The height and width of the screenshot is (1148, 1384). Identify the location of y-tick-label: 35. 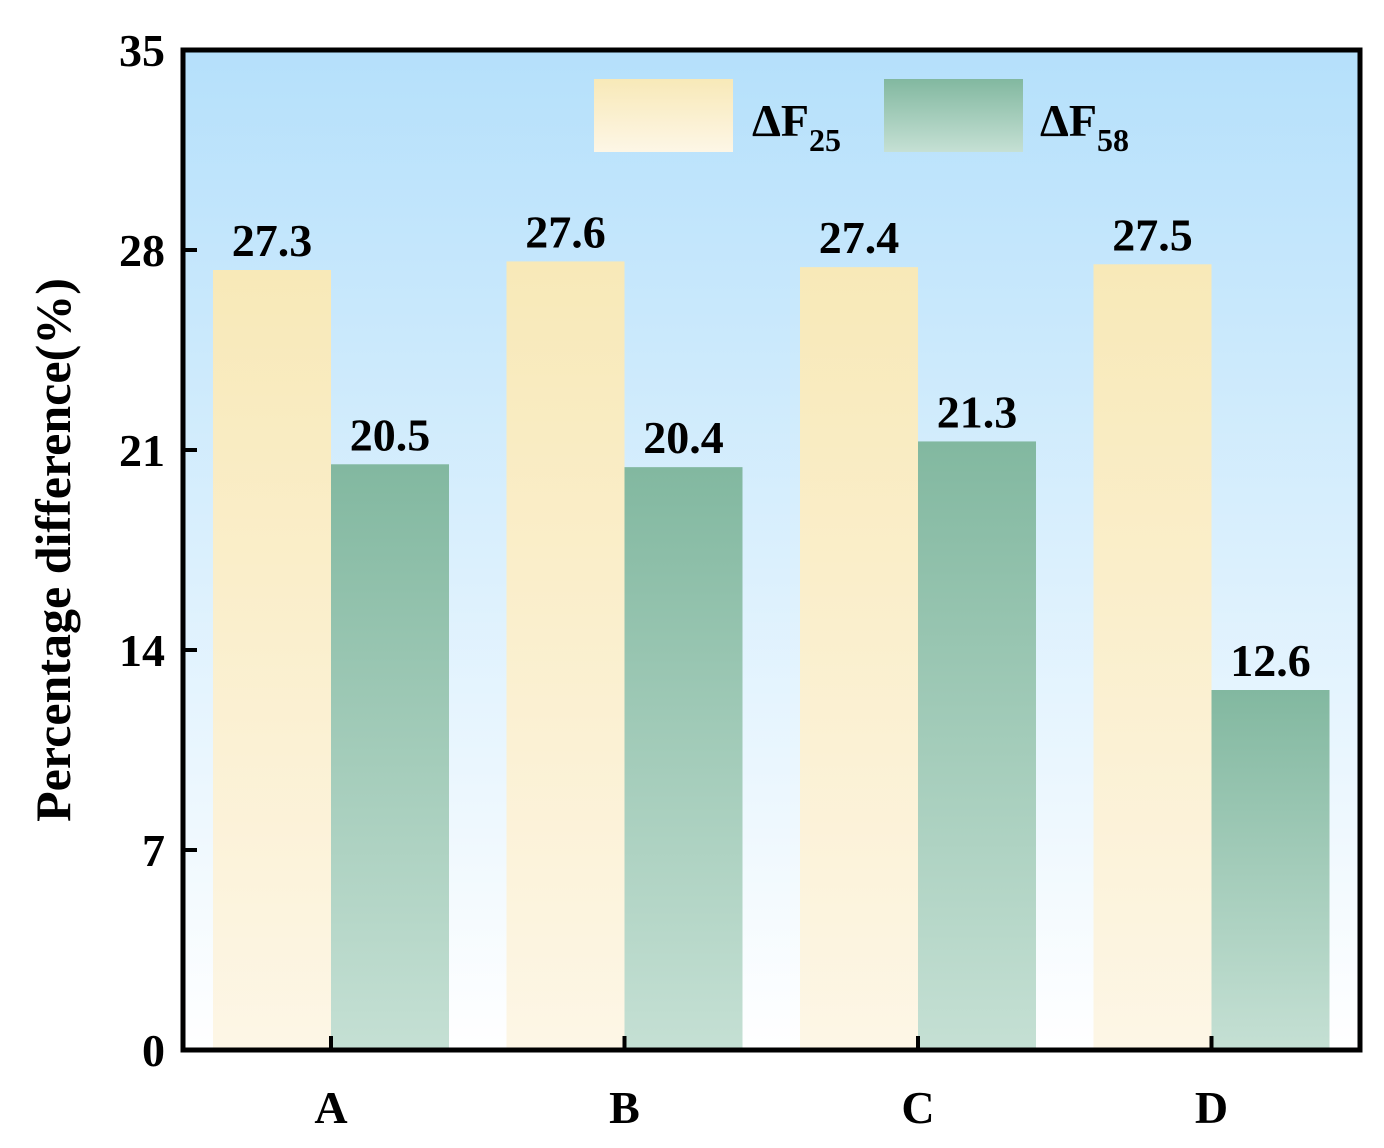
(142, 50).